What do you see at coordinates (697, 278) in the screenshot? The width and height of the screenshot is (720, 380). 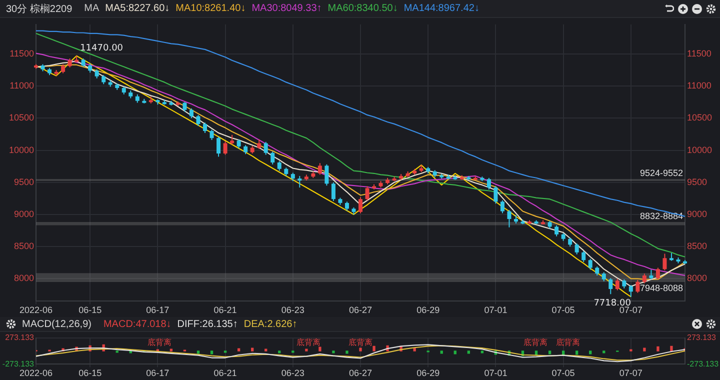 I see `y2-tick-label: 8000` at bounding box center [697, 278].